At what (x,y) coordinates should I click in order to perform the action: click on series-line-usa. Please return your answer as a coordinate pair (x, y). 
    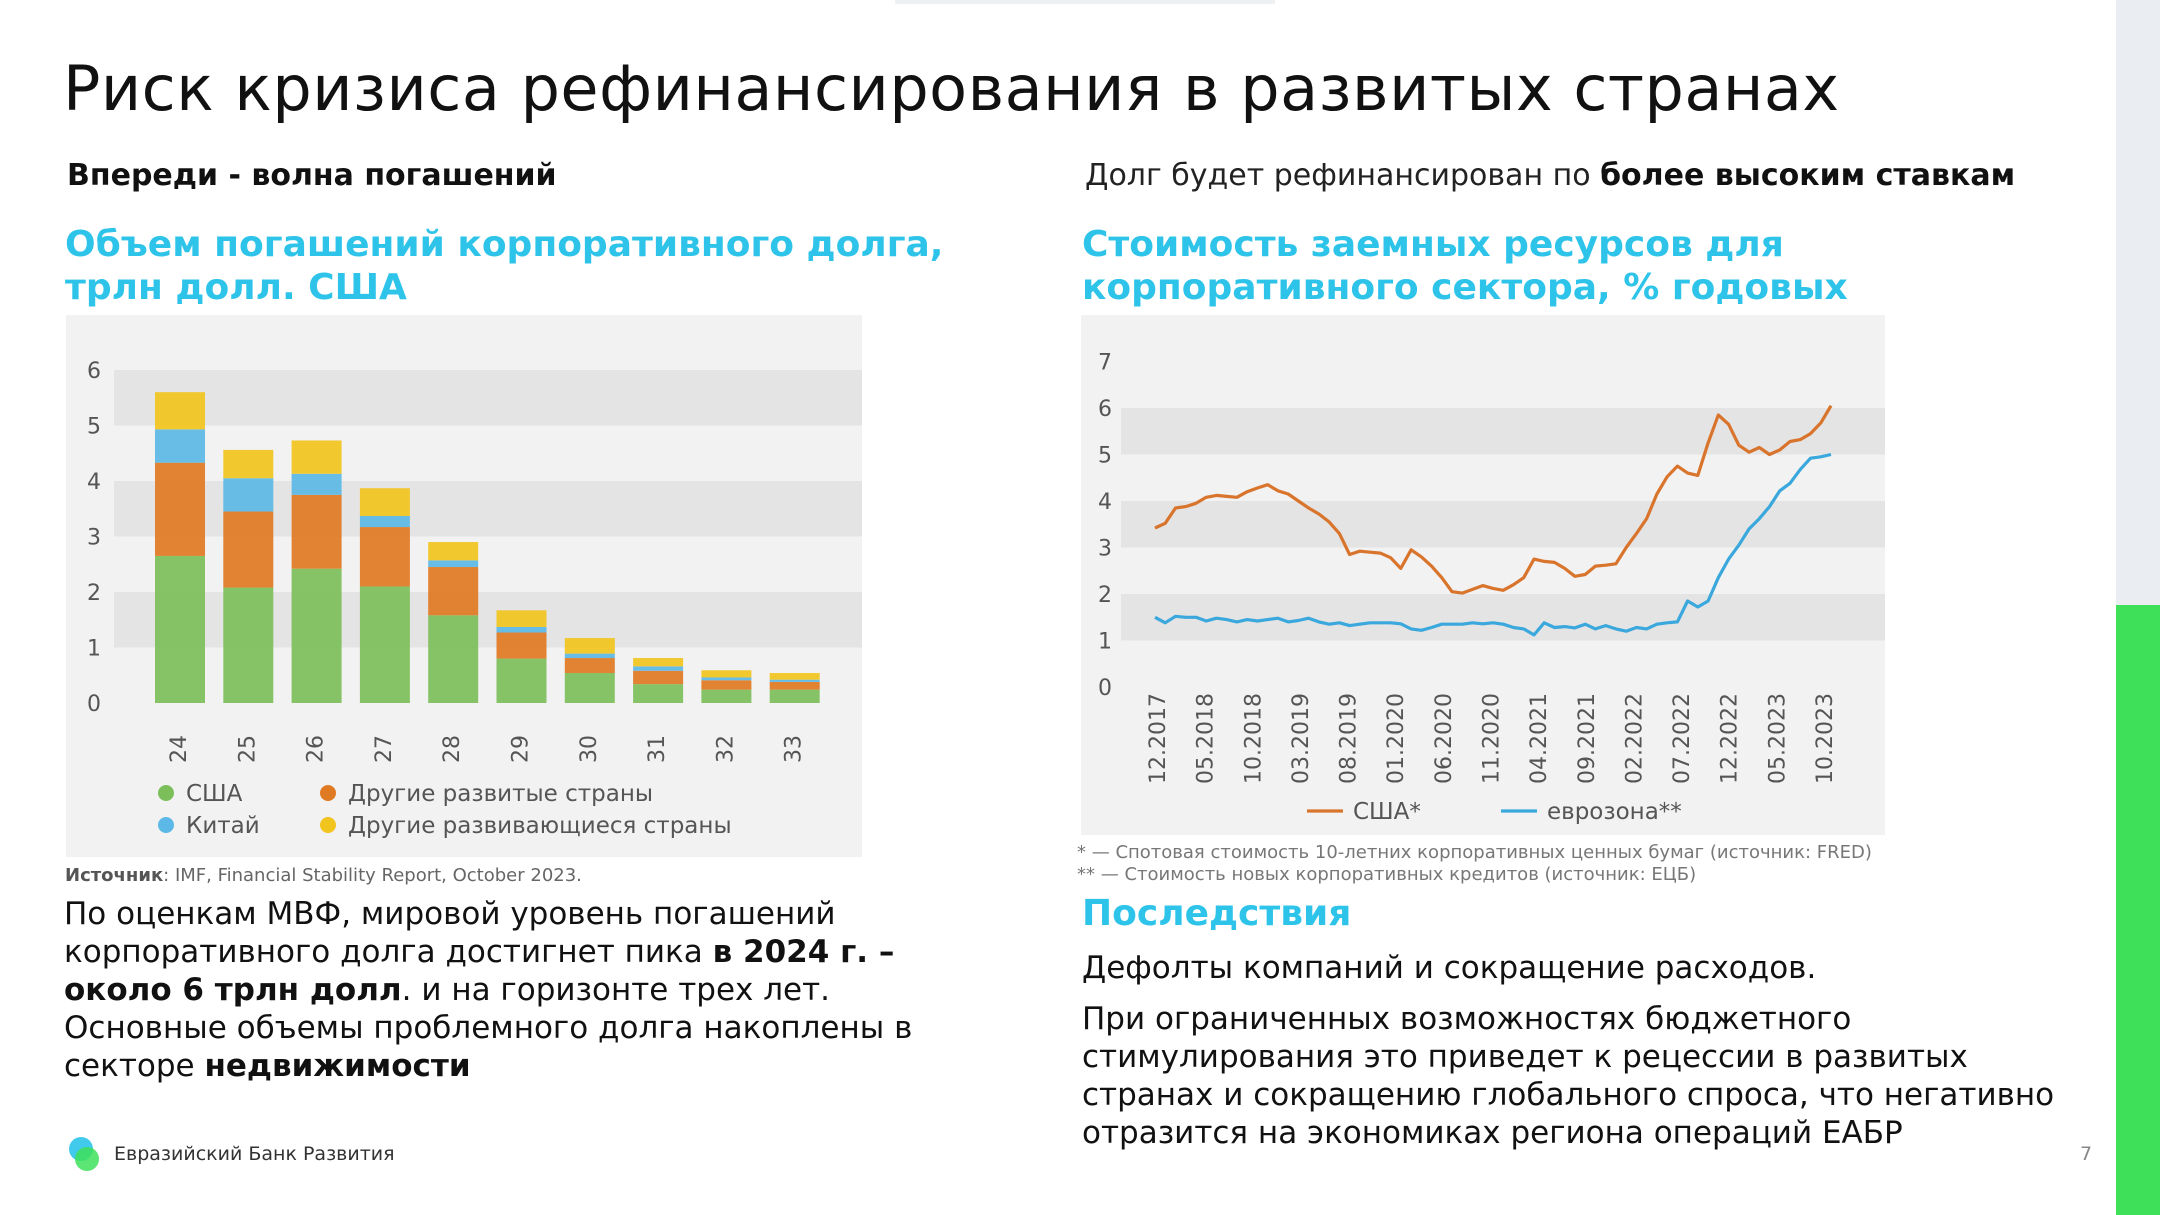
    Looking at the image, I should click on (1493, 499).